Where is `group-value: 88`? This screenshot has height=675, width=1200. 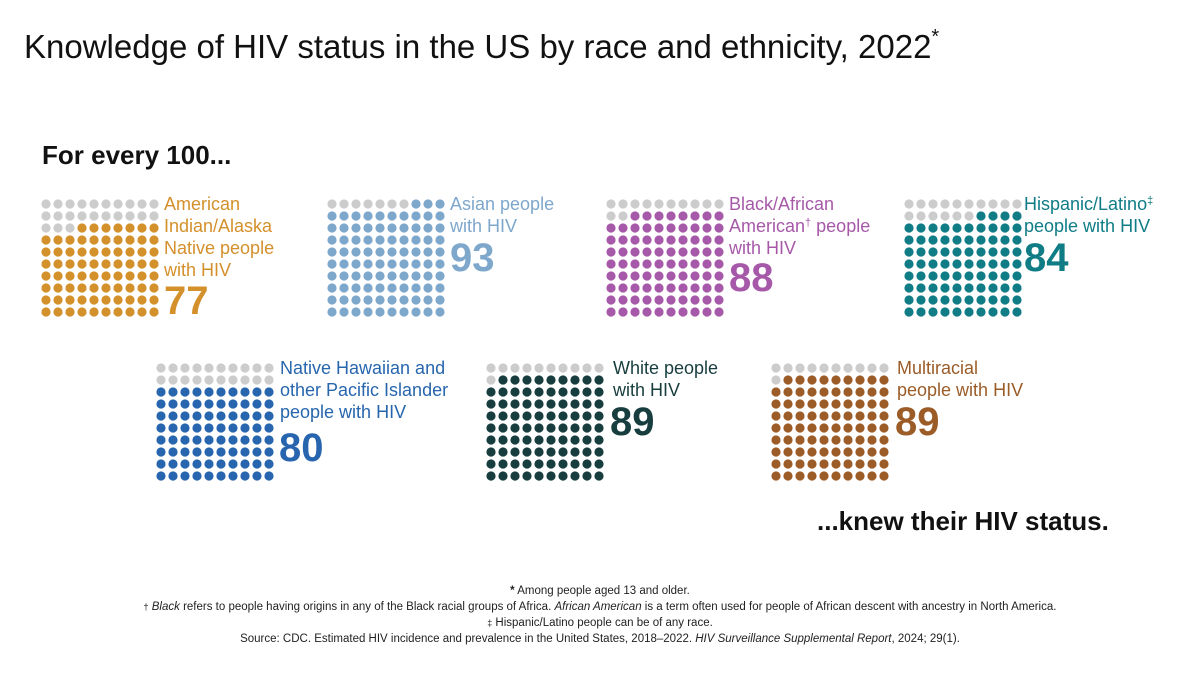 group-value: 88 is located at coordinates (751, 278).